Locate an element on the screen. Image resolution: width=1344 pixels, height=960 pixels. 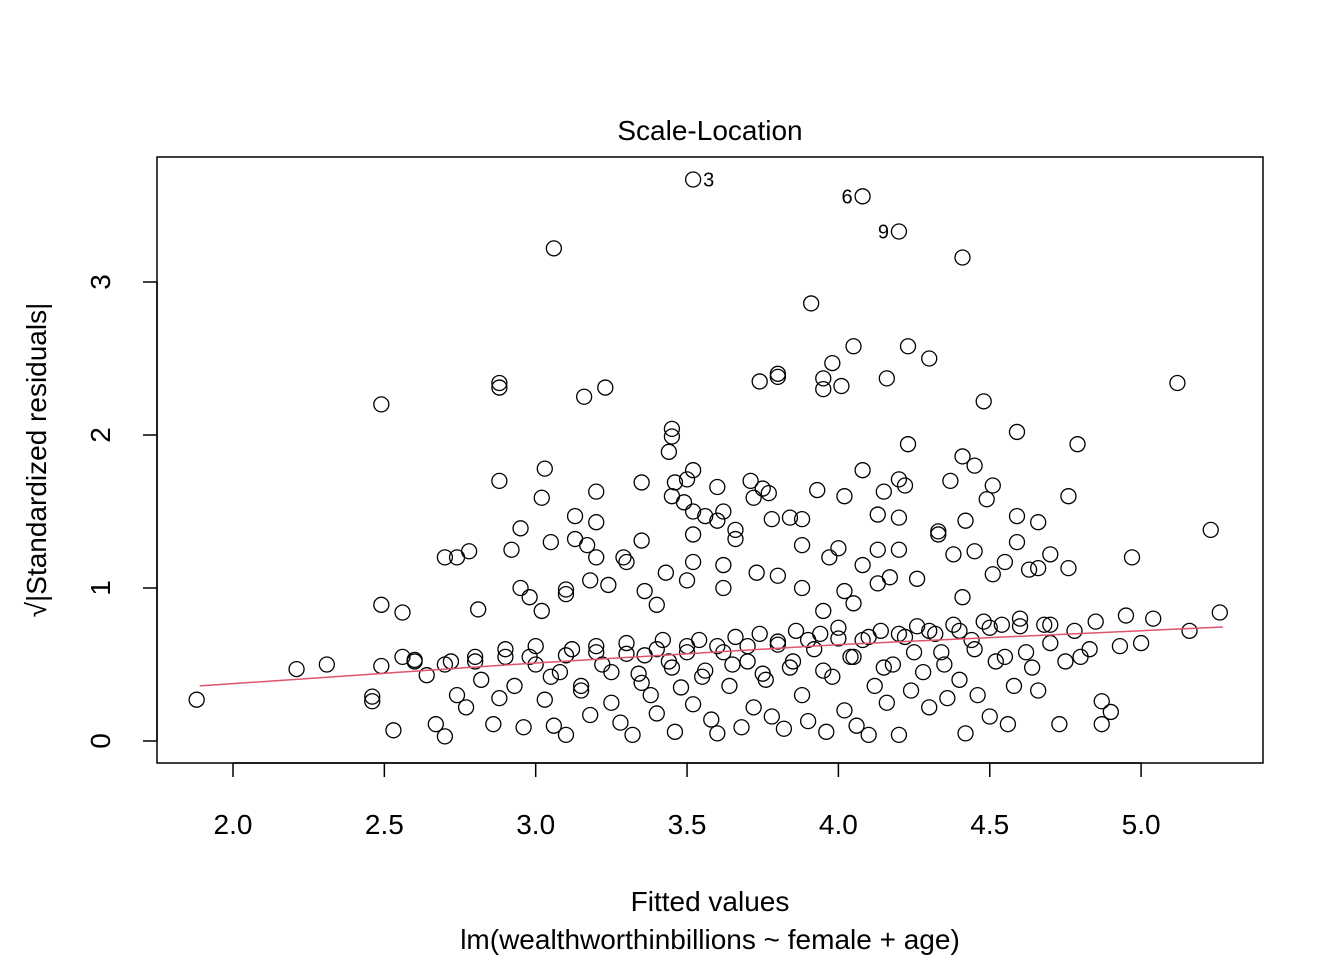
y-tick-label: 2 is located at coordinates (100, 435).